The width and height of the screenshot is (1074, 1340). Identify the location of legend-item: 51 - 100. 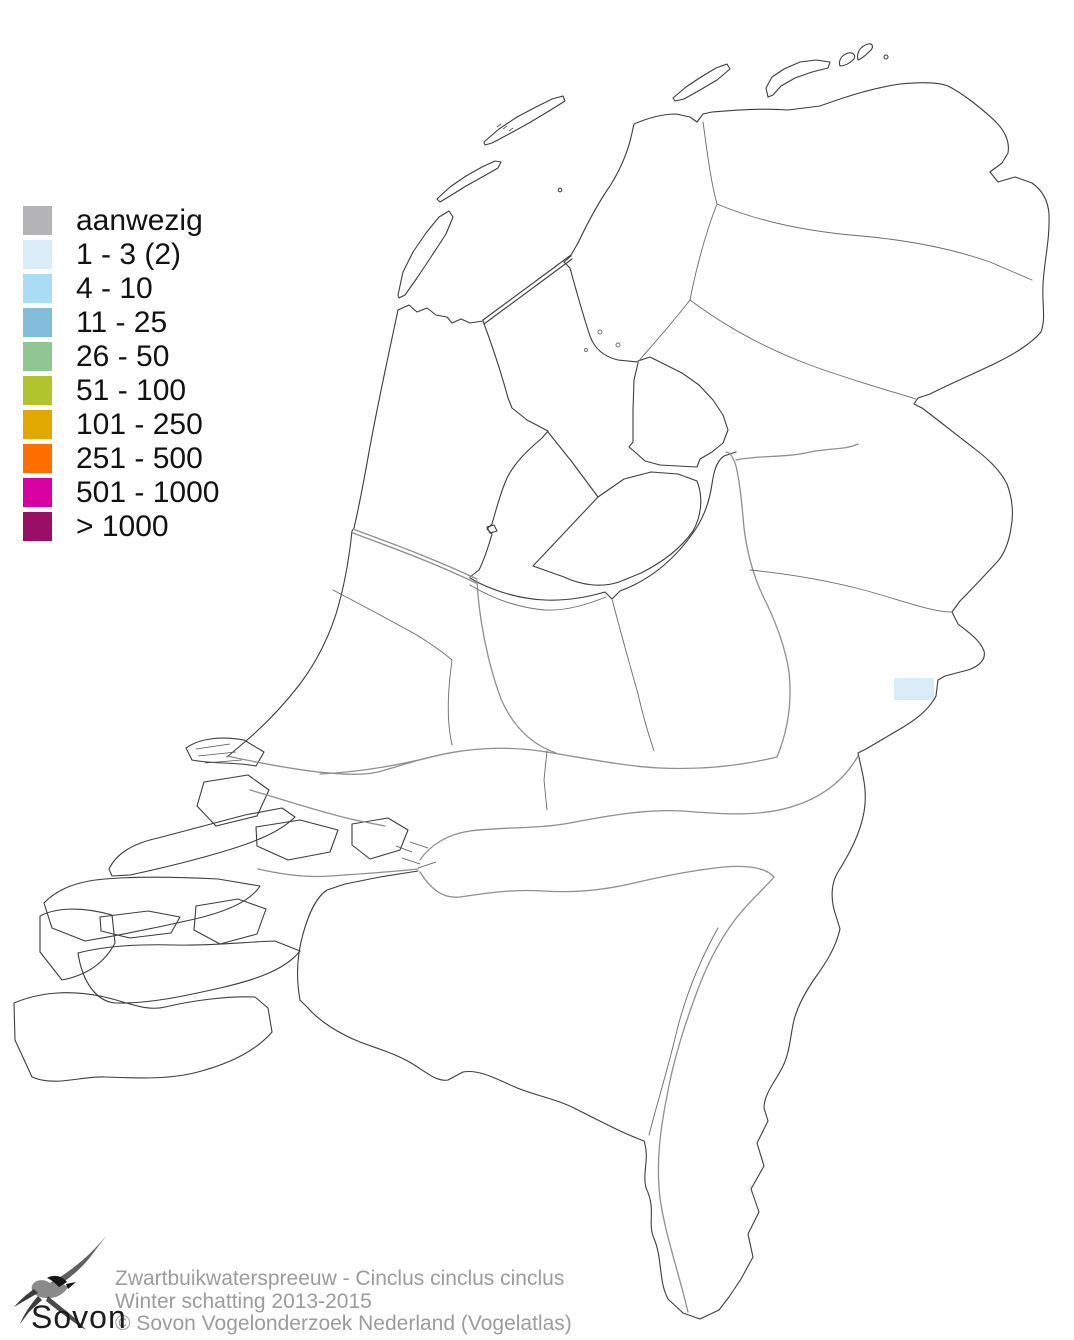
(121, 390).